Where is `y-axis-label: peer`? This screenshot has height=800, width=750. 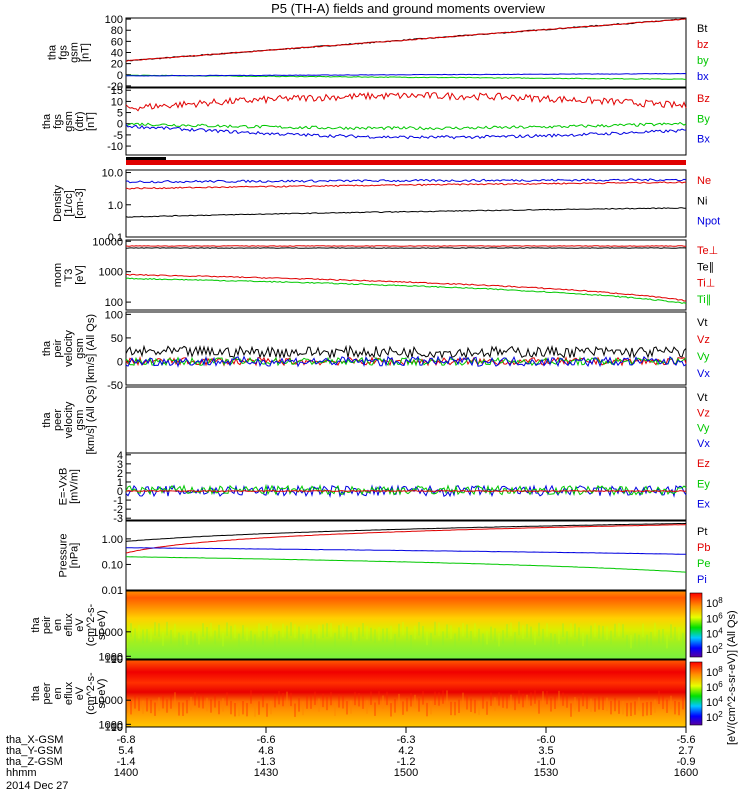
y-axis-label: peer is located at coordinates (47, 693).